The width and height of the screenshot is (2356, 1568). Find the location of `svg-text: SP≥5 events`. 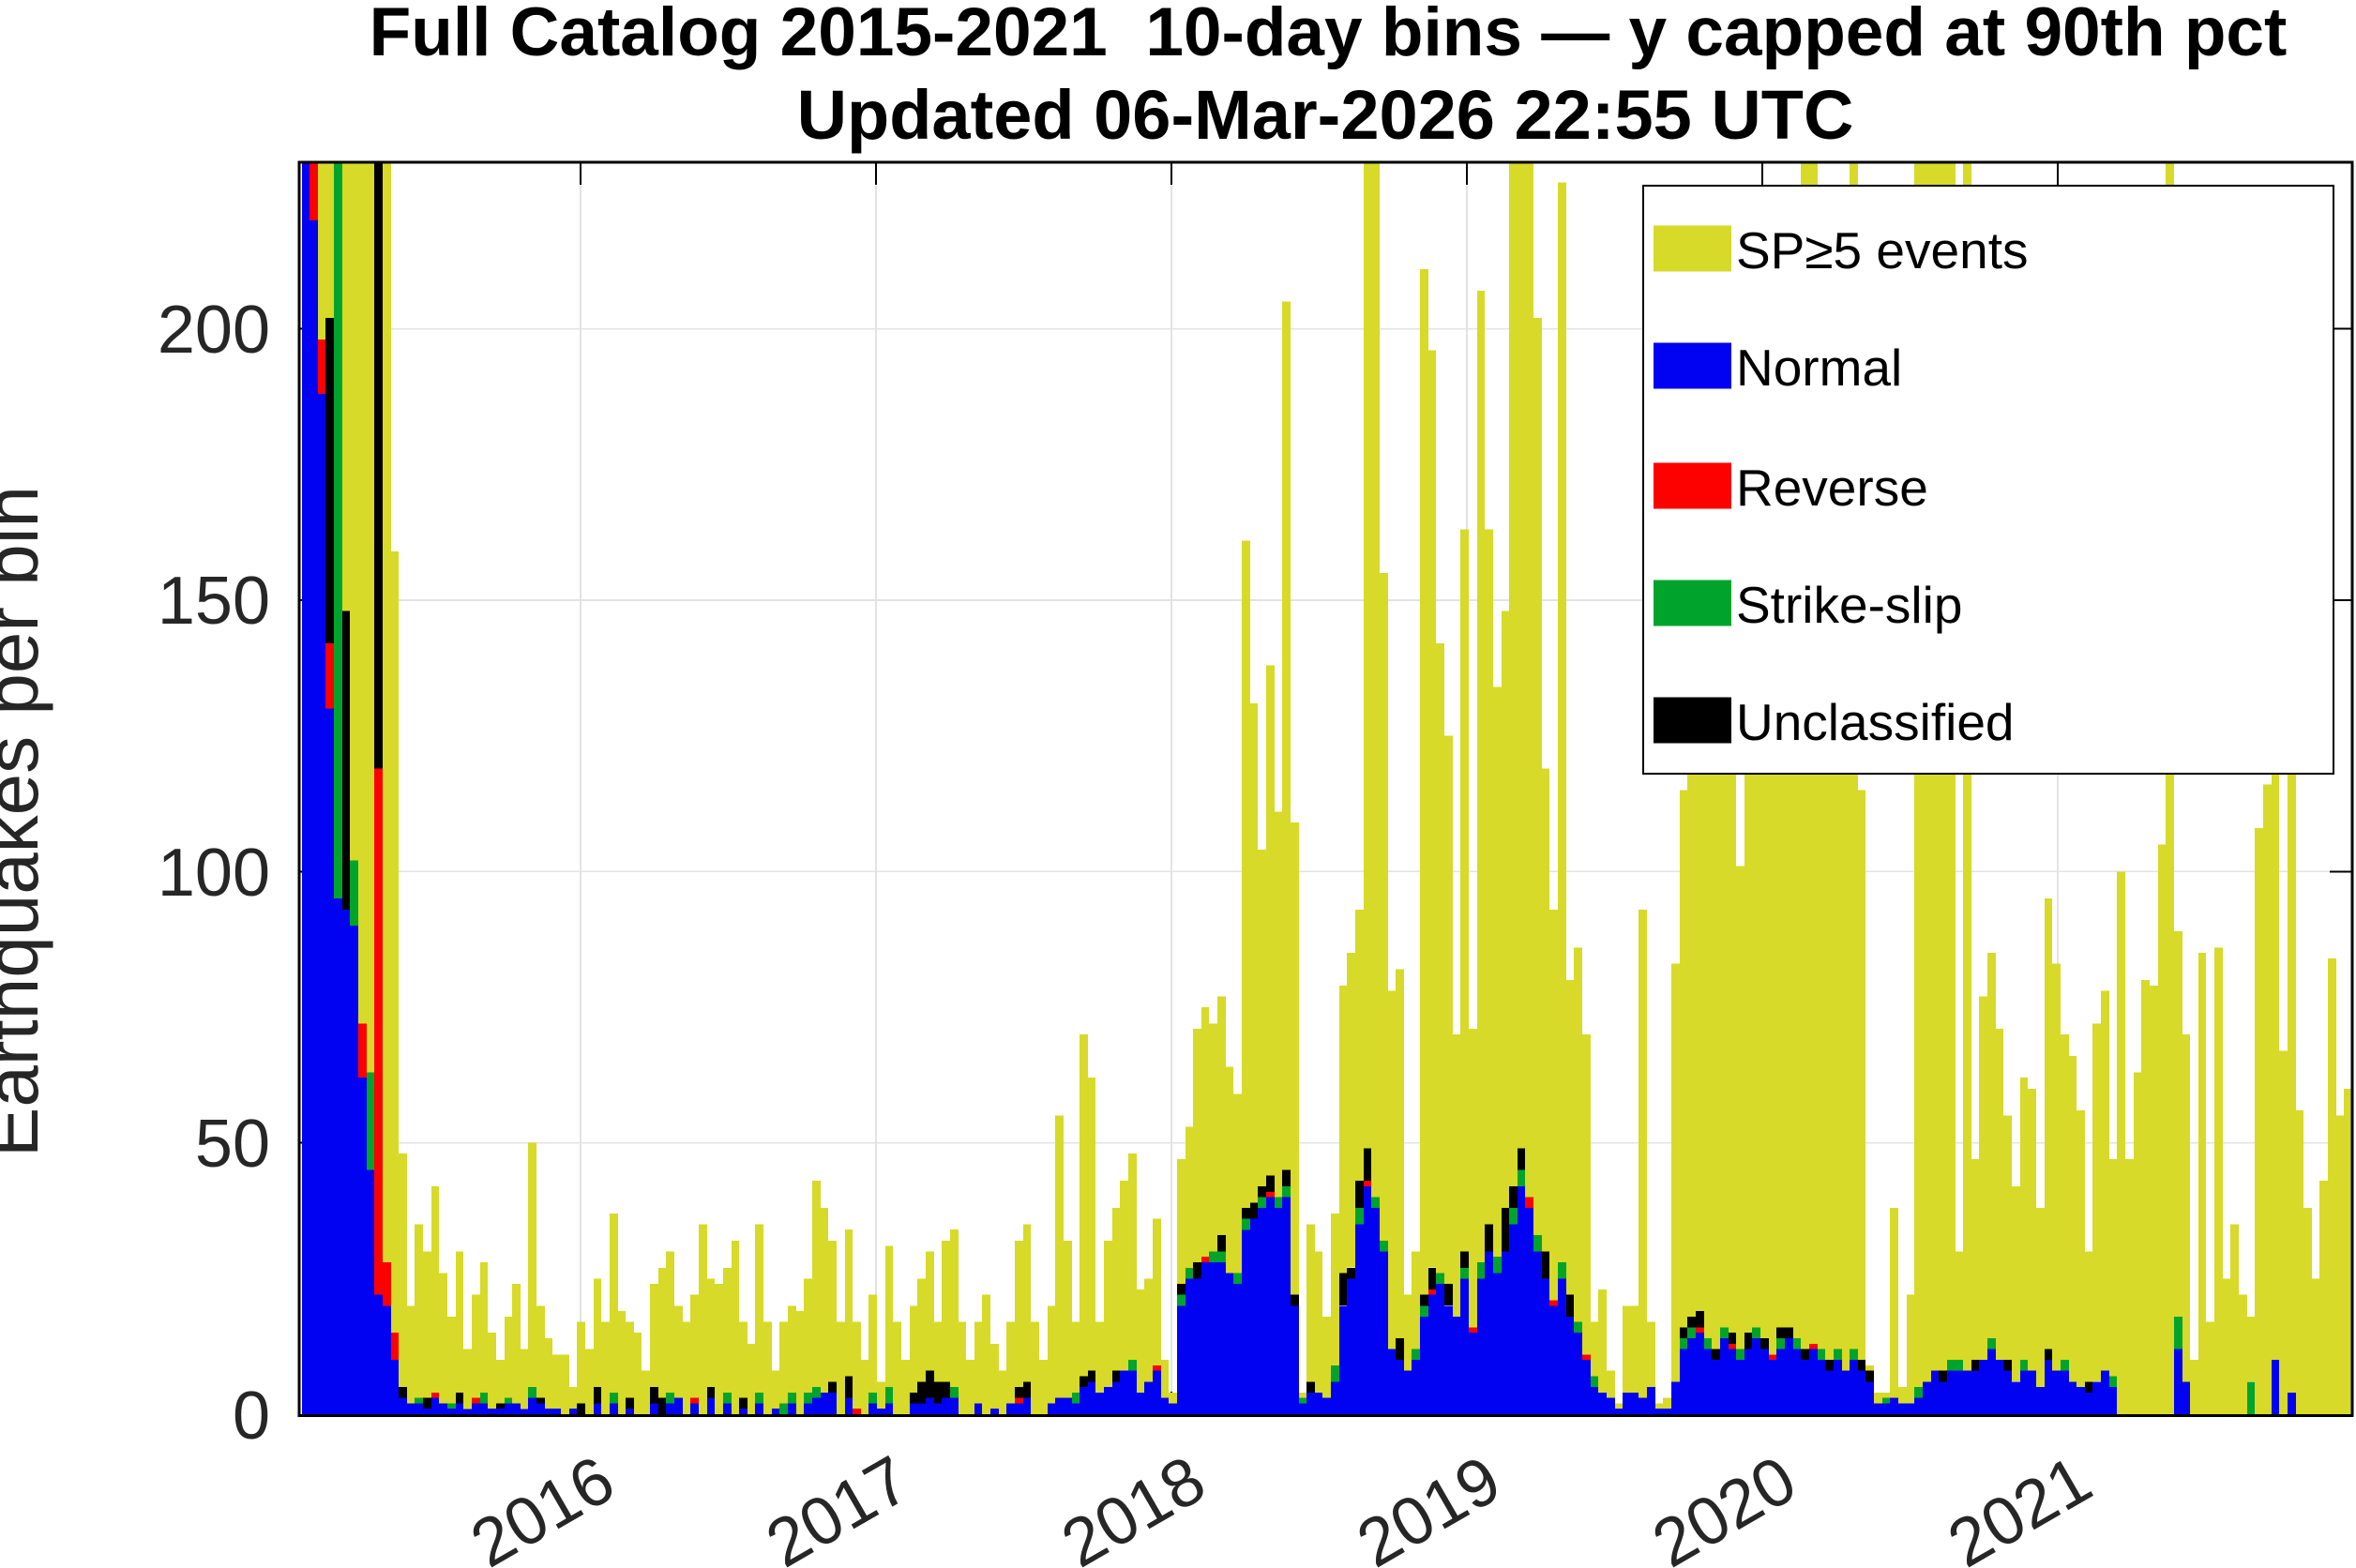

svg-text: SP≥5 events is located at coordinates (1882, 250).